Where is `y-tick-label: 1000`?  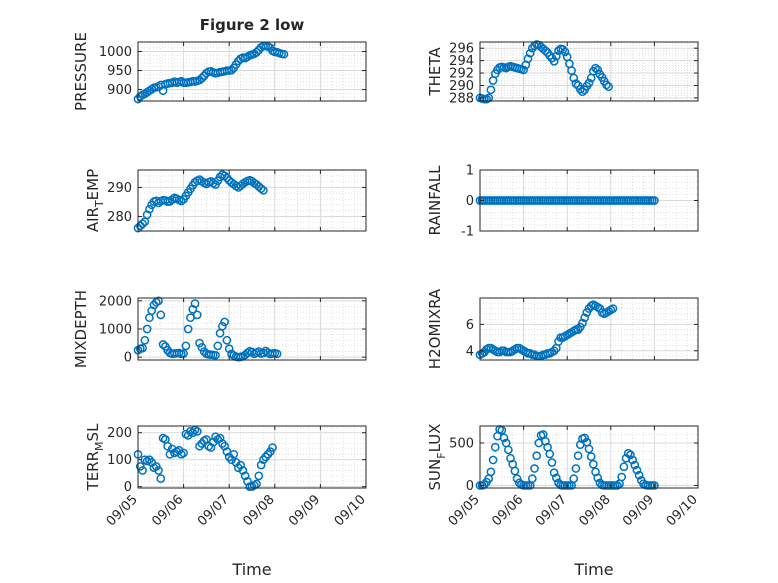 y-tick-label: 1000 is located at coordinates (115, 330).